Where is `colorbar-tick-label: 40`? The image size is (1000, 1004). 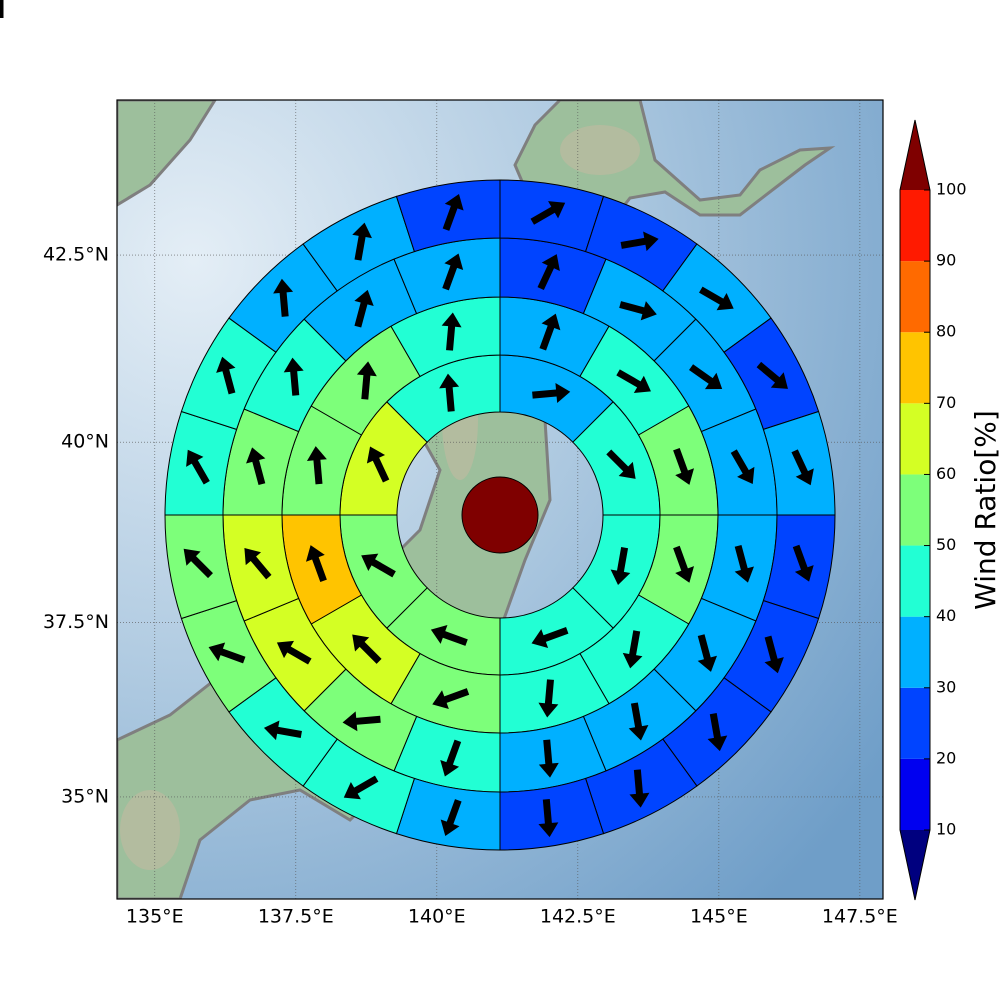 colorbar-tick-label: 40 is located at coordinates (946, 615).